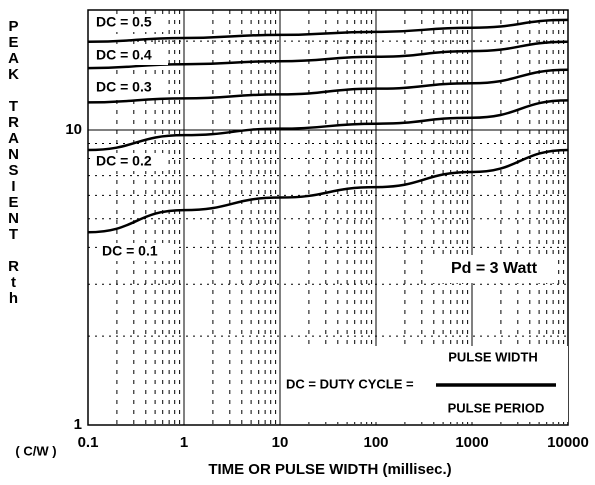  I want to click on series-label: DC = 0.1, so click(130, 251).